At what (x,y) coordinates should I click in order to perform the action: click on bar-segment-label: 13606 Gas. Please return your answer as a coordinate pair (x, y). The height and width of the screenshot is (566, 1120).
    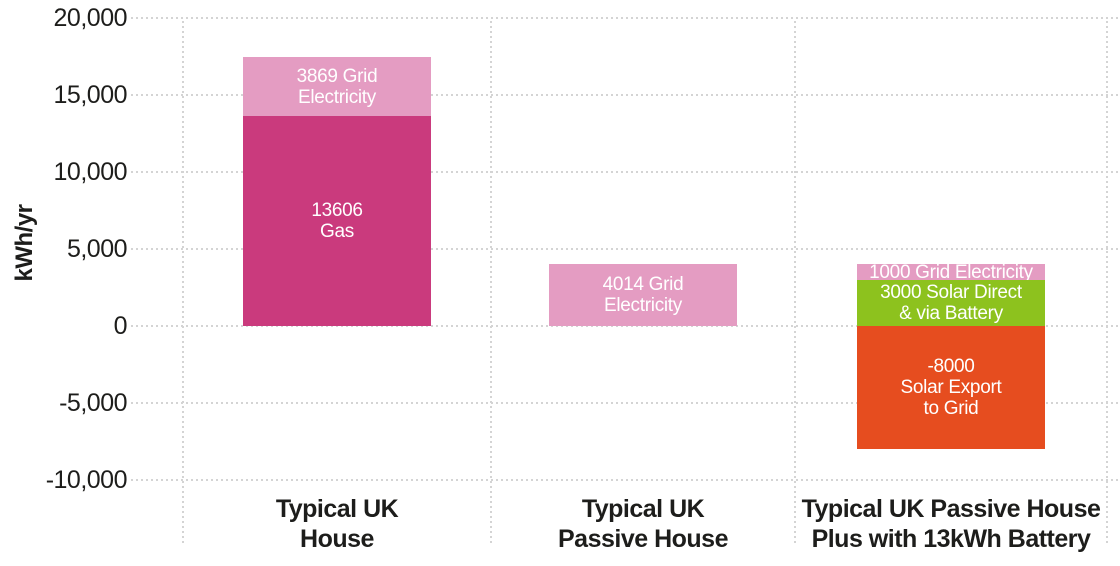
    Looking at the image, I should click on (337, 221).